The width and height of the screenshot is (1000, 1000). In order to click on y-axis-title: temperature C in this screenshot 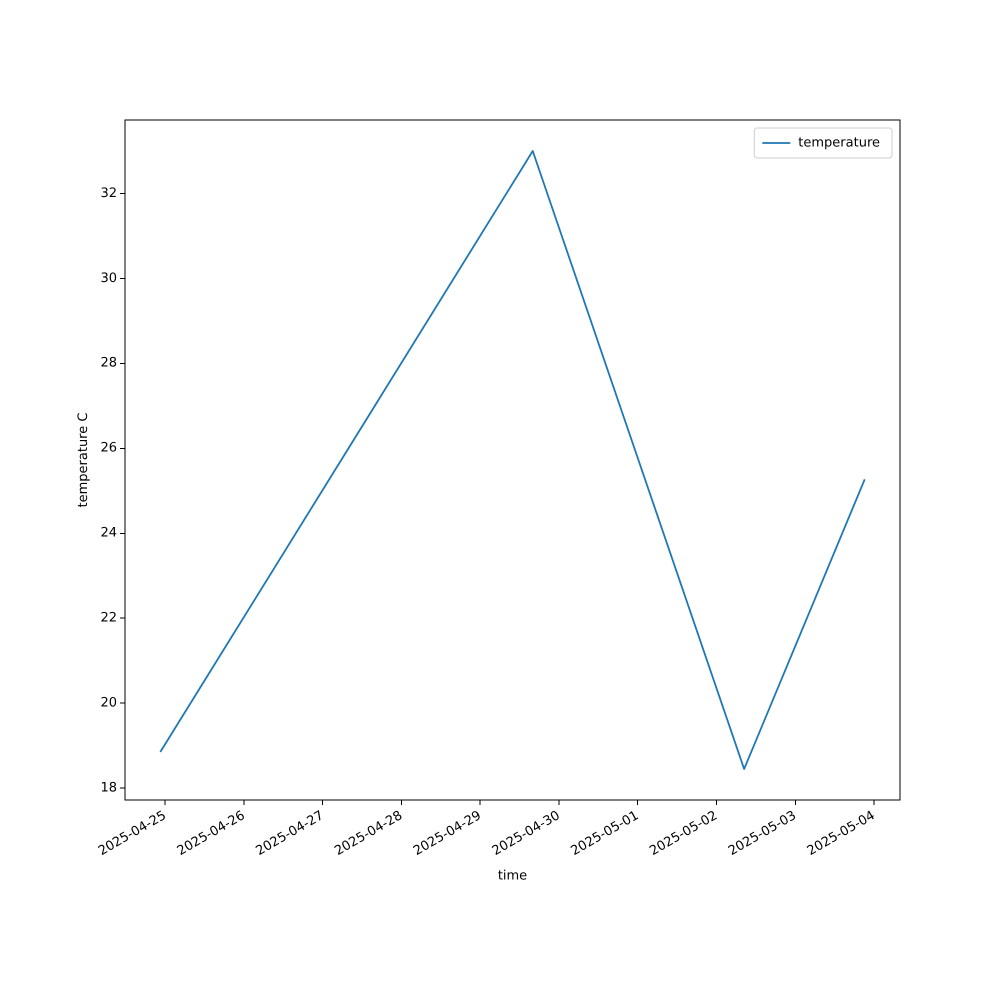, I will do `click(84, 460)`.